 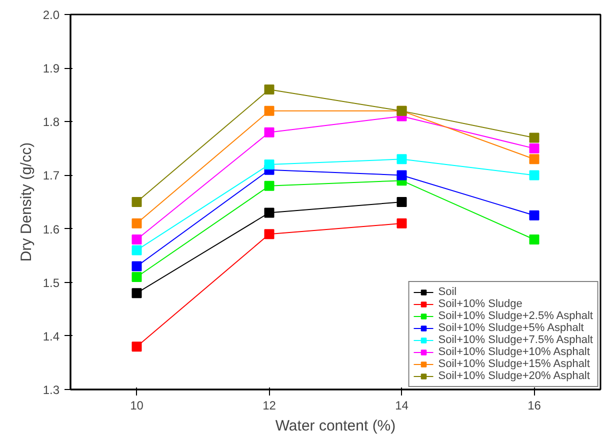 I want to click on y-axis-title: Dry Density (g/cc), so click(x=26, y=202).